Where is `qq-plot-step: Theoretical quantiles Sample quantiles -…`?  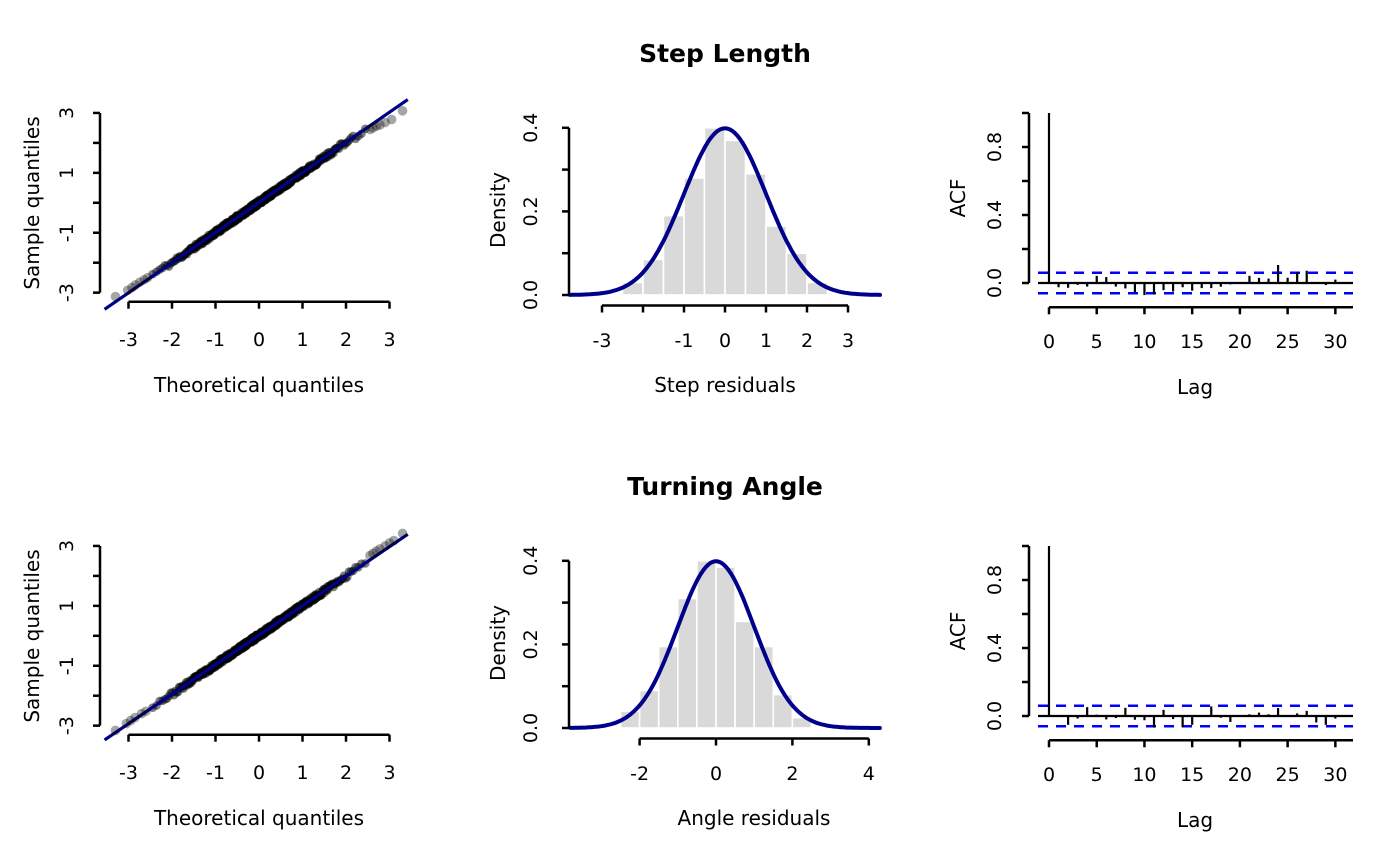
qq-plot-step: Theoretical quantiles Sample quantiles -… is located at coordinates (214, 247).